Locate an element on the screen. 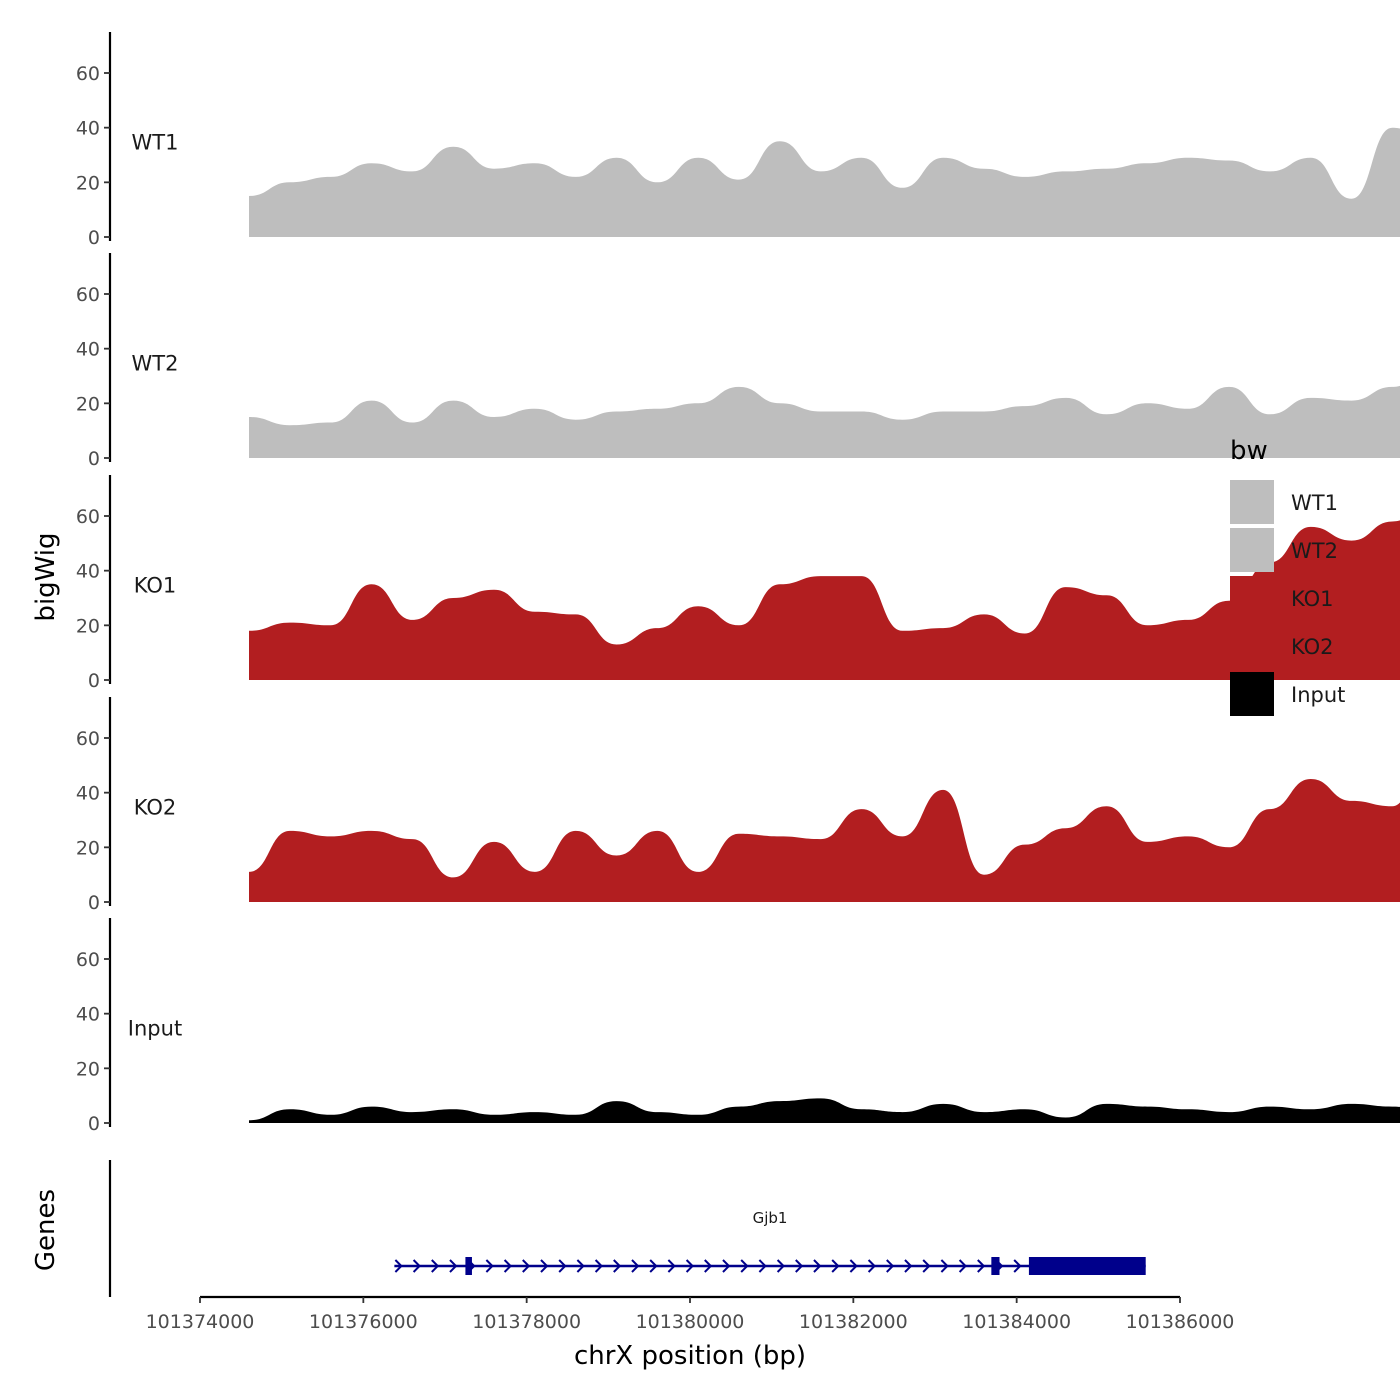  genes-panel: Gjb1 is located at coordinates (627, 1228).